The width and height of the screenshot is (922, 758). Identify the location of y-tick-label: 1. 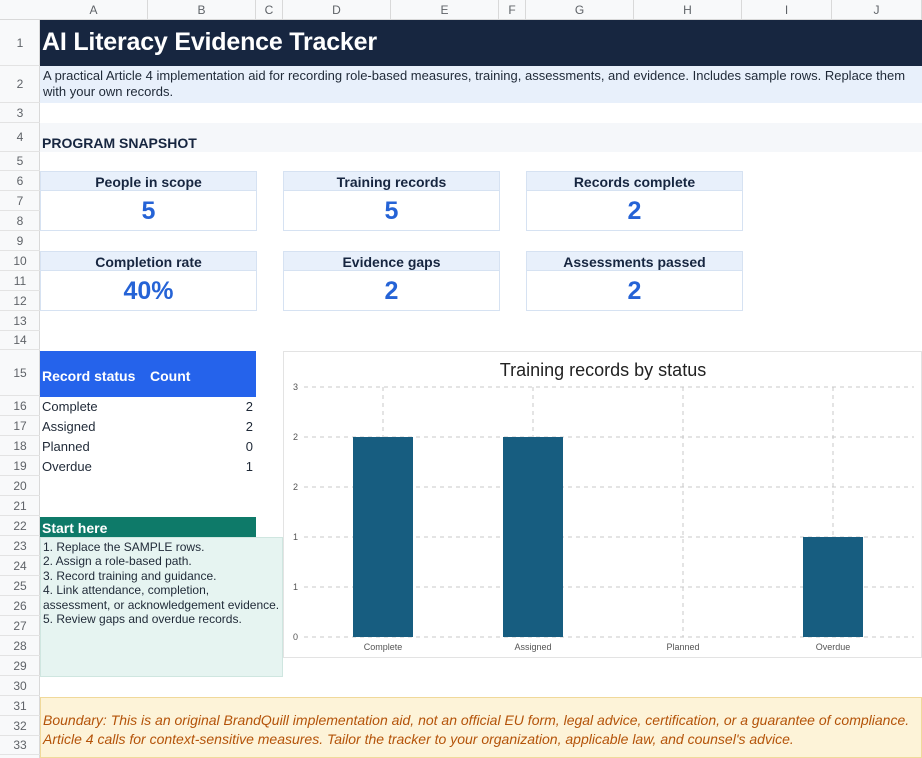
(295, 537).